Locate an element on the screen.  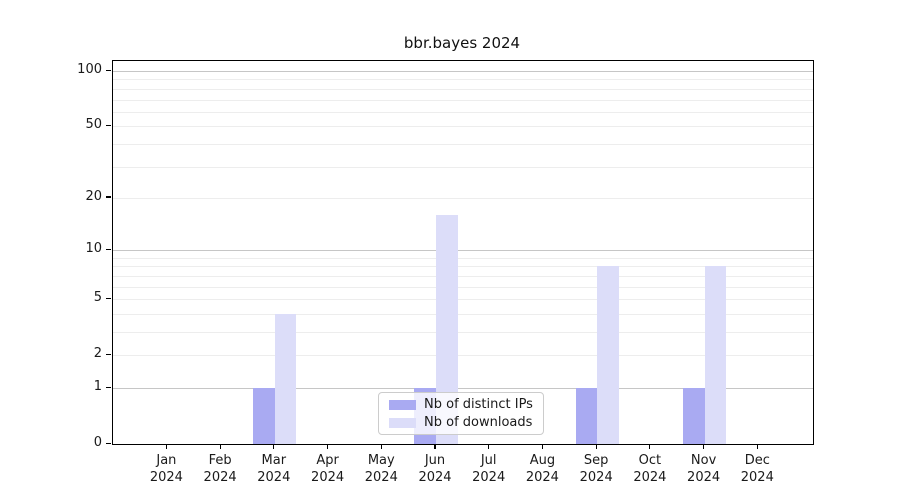
xtick-year-jun: 2024 is located at coordinates (435, 477).